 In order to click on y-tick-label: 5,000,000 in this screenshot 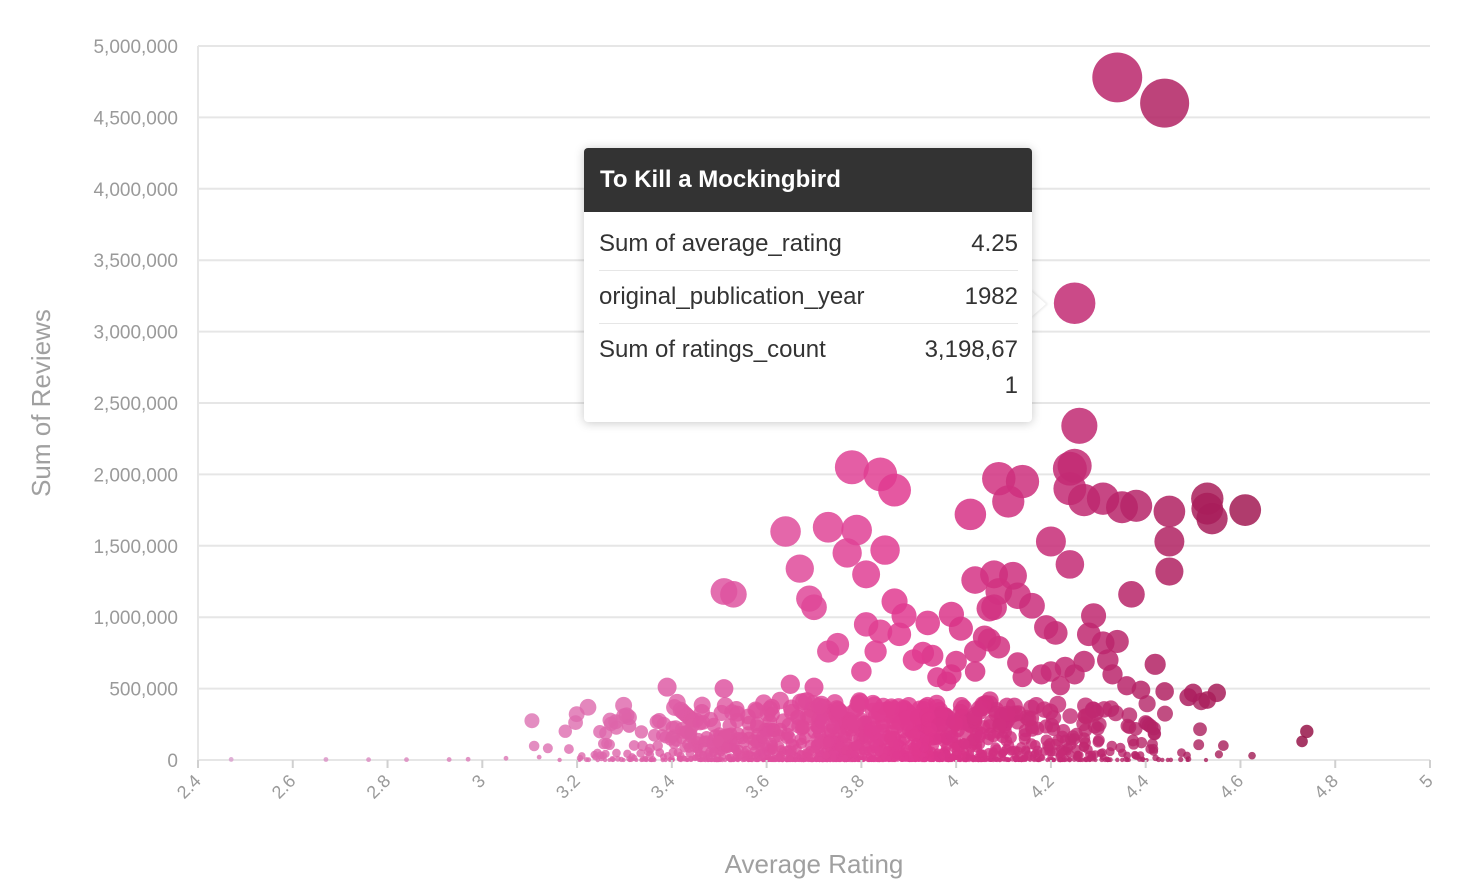, I will do `click(135, 47)`.